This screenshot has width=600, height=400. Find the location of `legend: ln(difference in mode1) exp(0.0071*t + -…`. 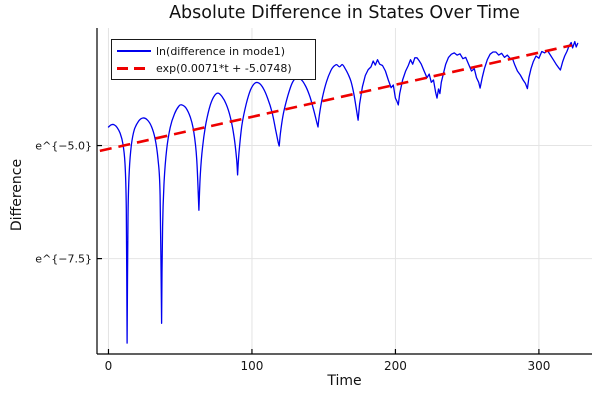

legend: ln(difference in mode1) exp(0.0071*t + -… is located at coordinates (213, 59).